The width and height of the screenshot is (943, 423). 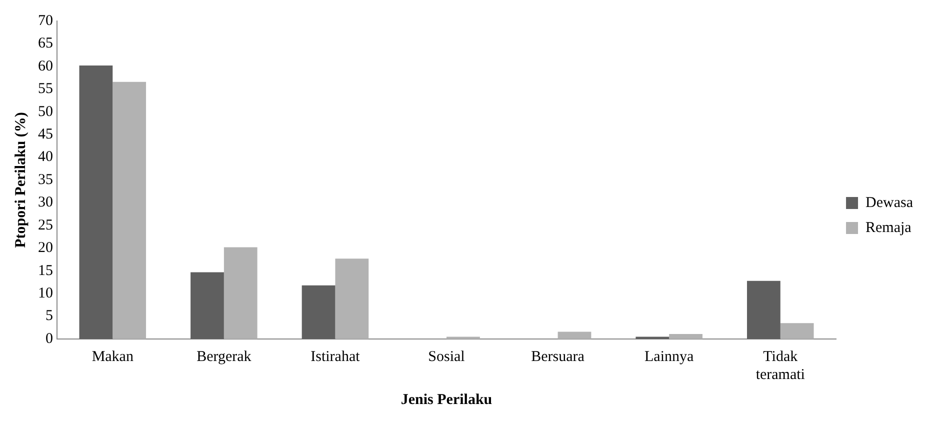 I want to click on x-tick-label: Istirahat, so click(x=335, y=356).